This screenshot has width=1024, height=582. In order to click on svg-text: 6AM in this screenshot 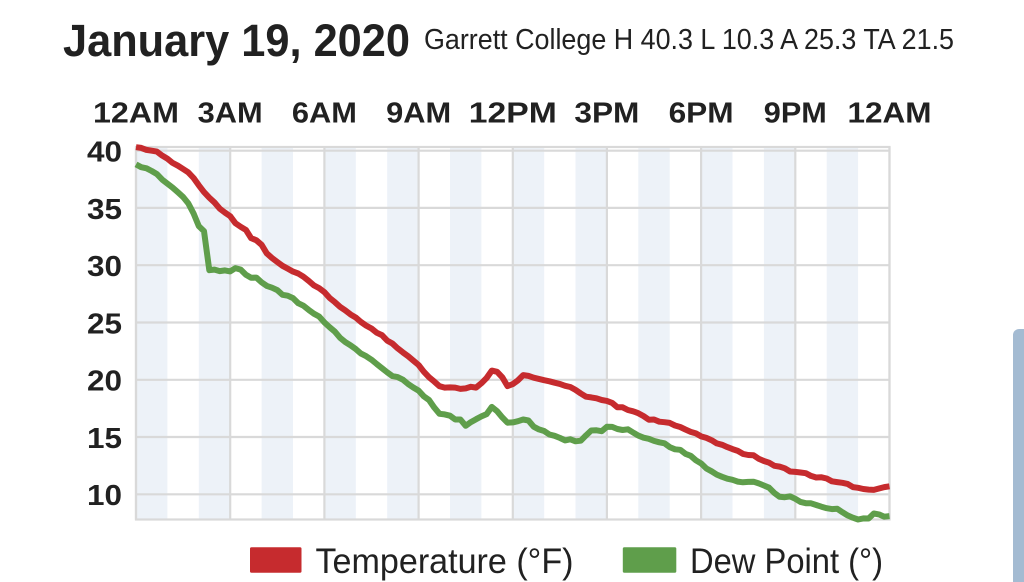, I will do `click(324, 114)`.